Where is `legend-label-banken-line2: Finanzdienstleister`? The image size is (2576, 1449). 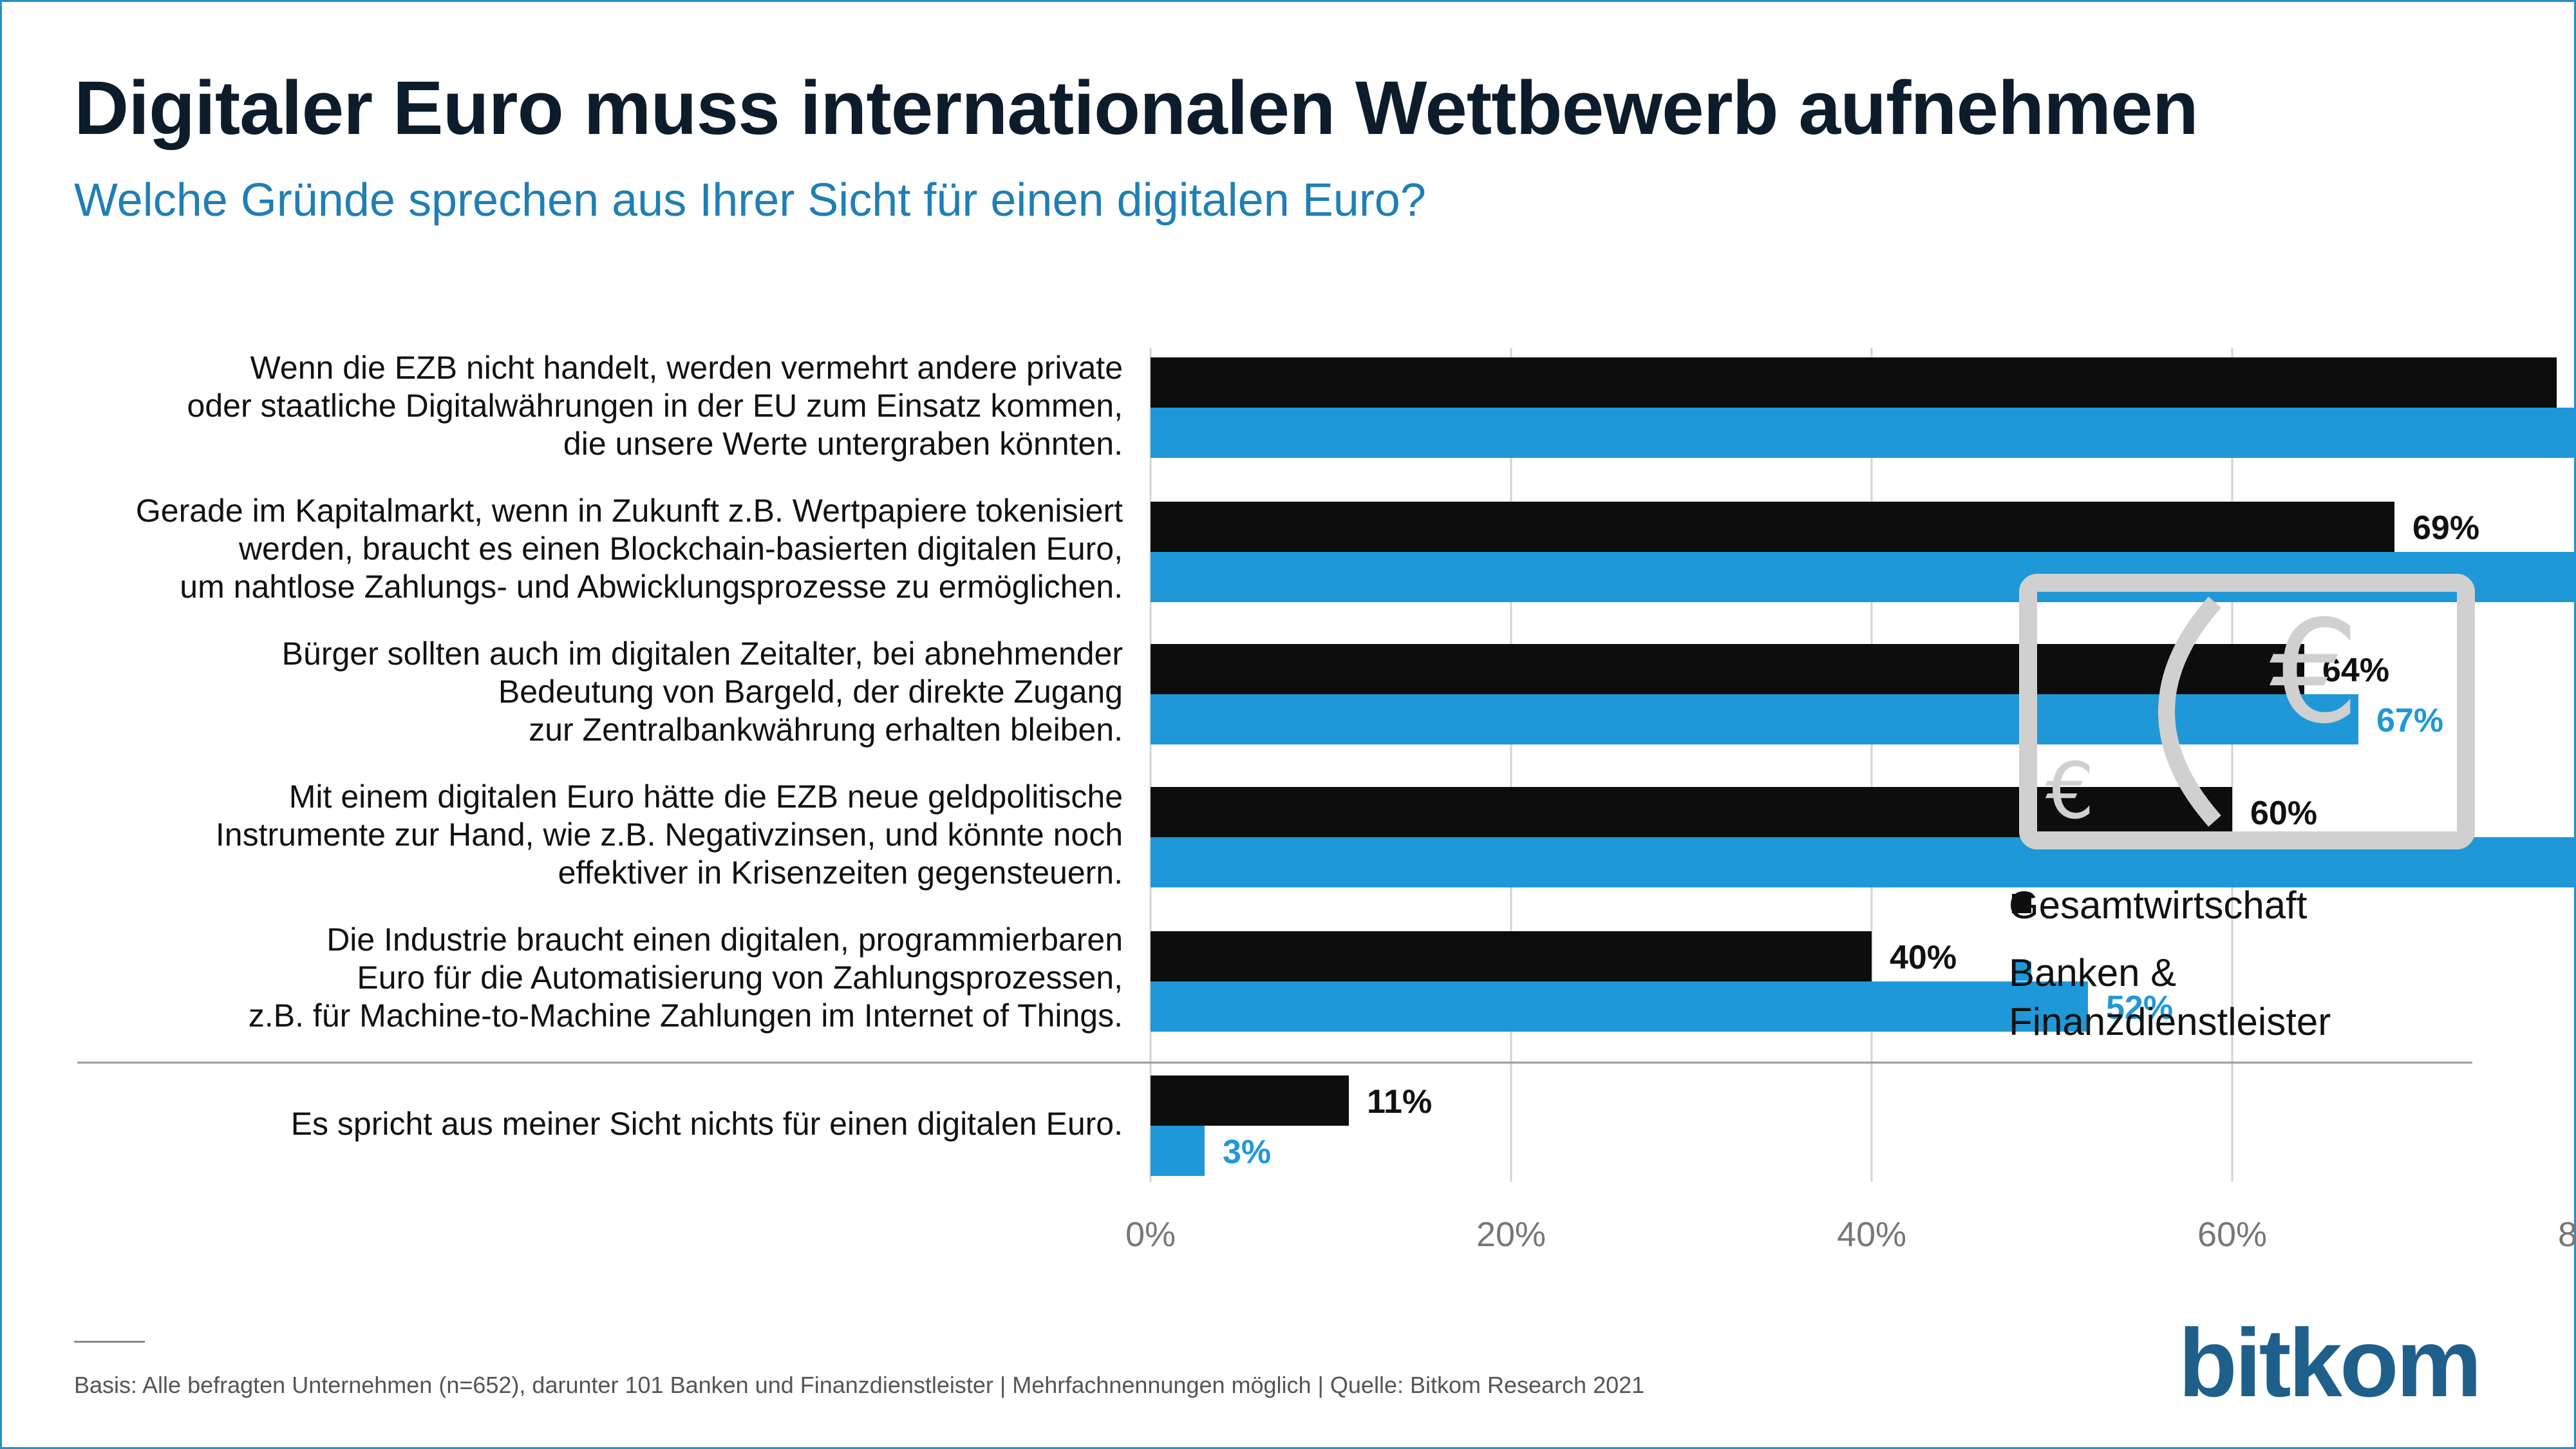 legend-label-banken-line2: Finanzdienstleister is located at coordinates (2170, 1021).